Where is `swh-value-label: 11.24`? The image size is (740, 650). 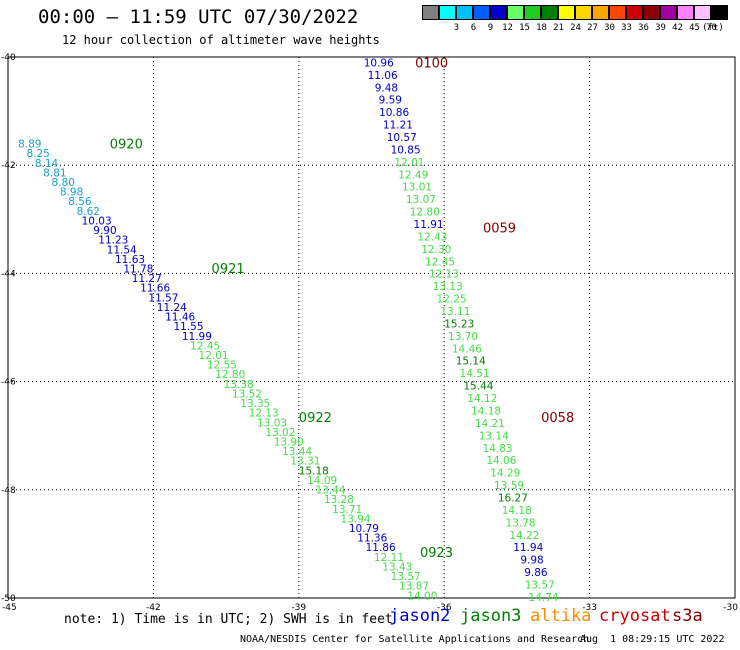
swh-value-label: 11.24 is located at coordinates (172, 308).